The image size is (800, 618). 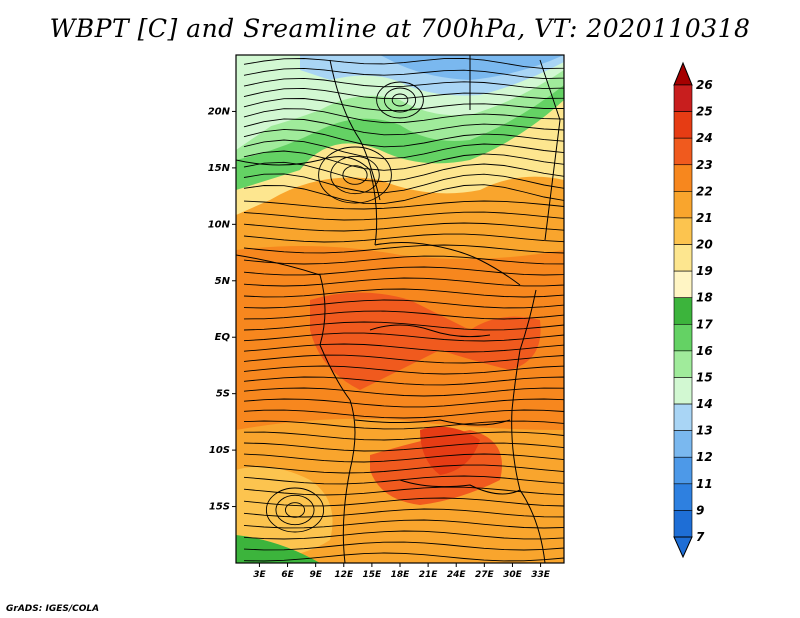 I want to click on colorbar-label: 18, so click(x=704, y=298).